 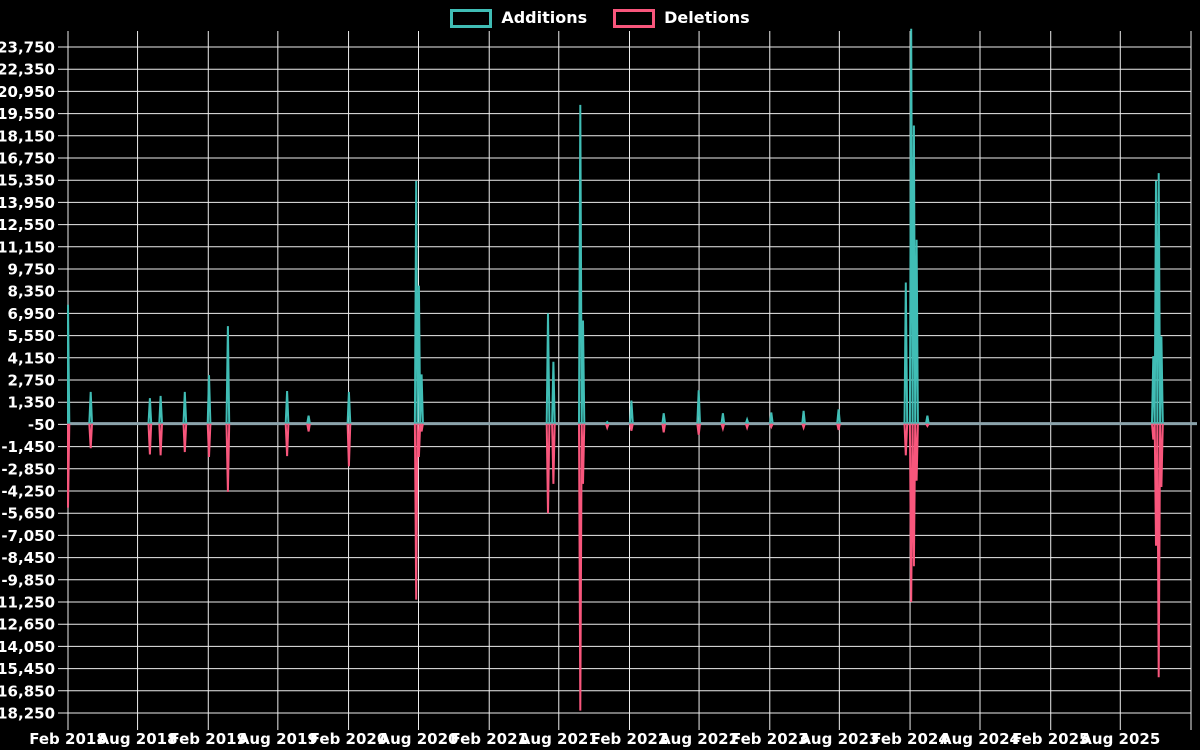 What do you see at coordinates (1120, 739) in the screenshot?
I see `x-tick-label: Aug 2025` at bounding box center [1120, 739].